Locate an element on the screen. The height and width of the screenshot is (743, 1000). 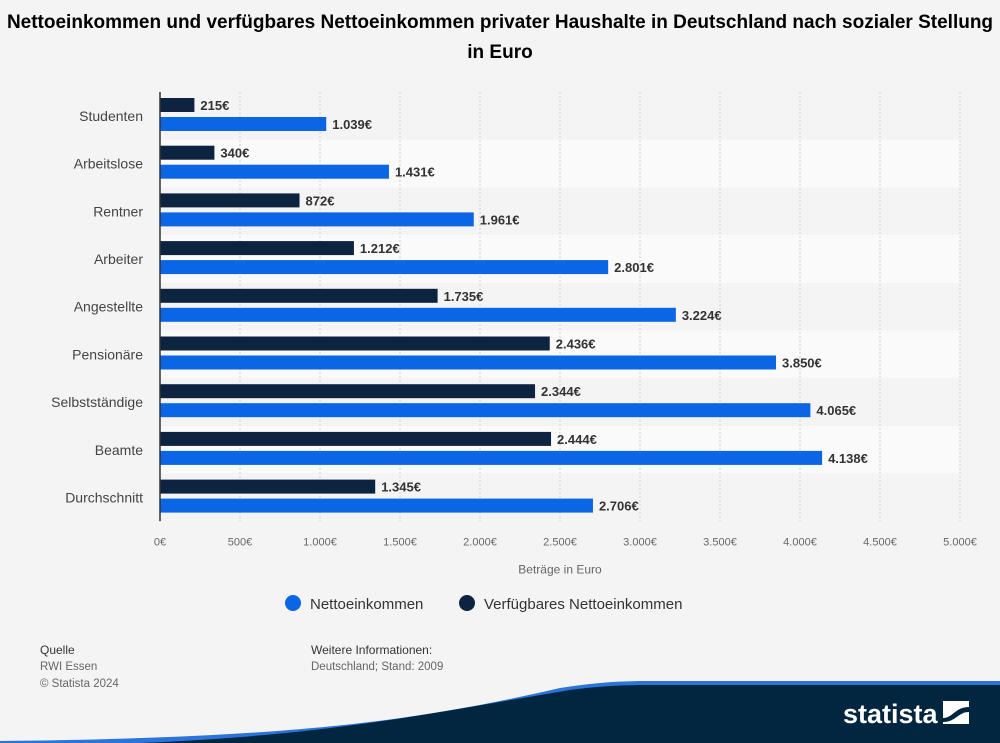
x-tick-label: 3.500€ is located at coordinates (720, 542).